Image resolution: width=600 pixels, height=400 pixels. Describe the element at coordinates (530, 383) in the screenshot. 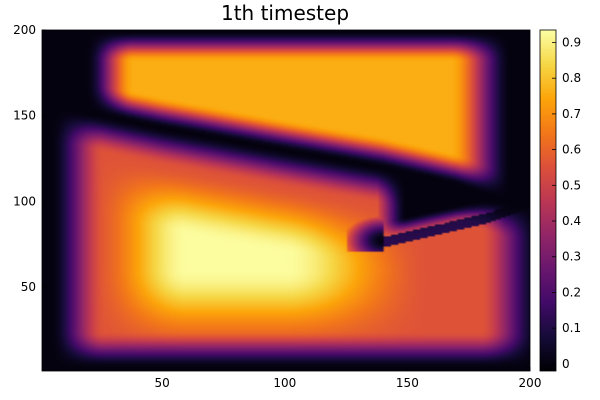

I see `x-tick-label: 200` at that location.